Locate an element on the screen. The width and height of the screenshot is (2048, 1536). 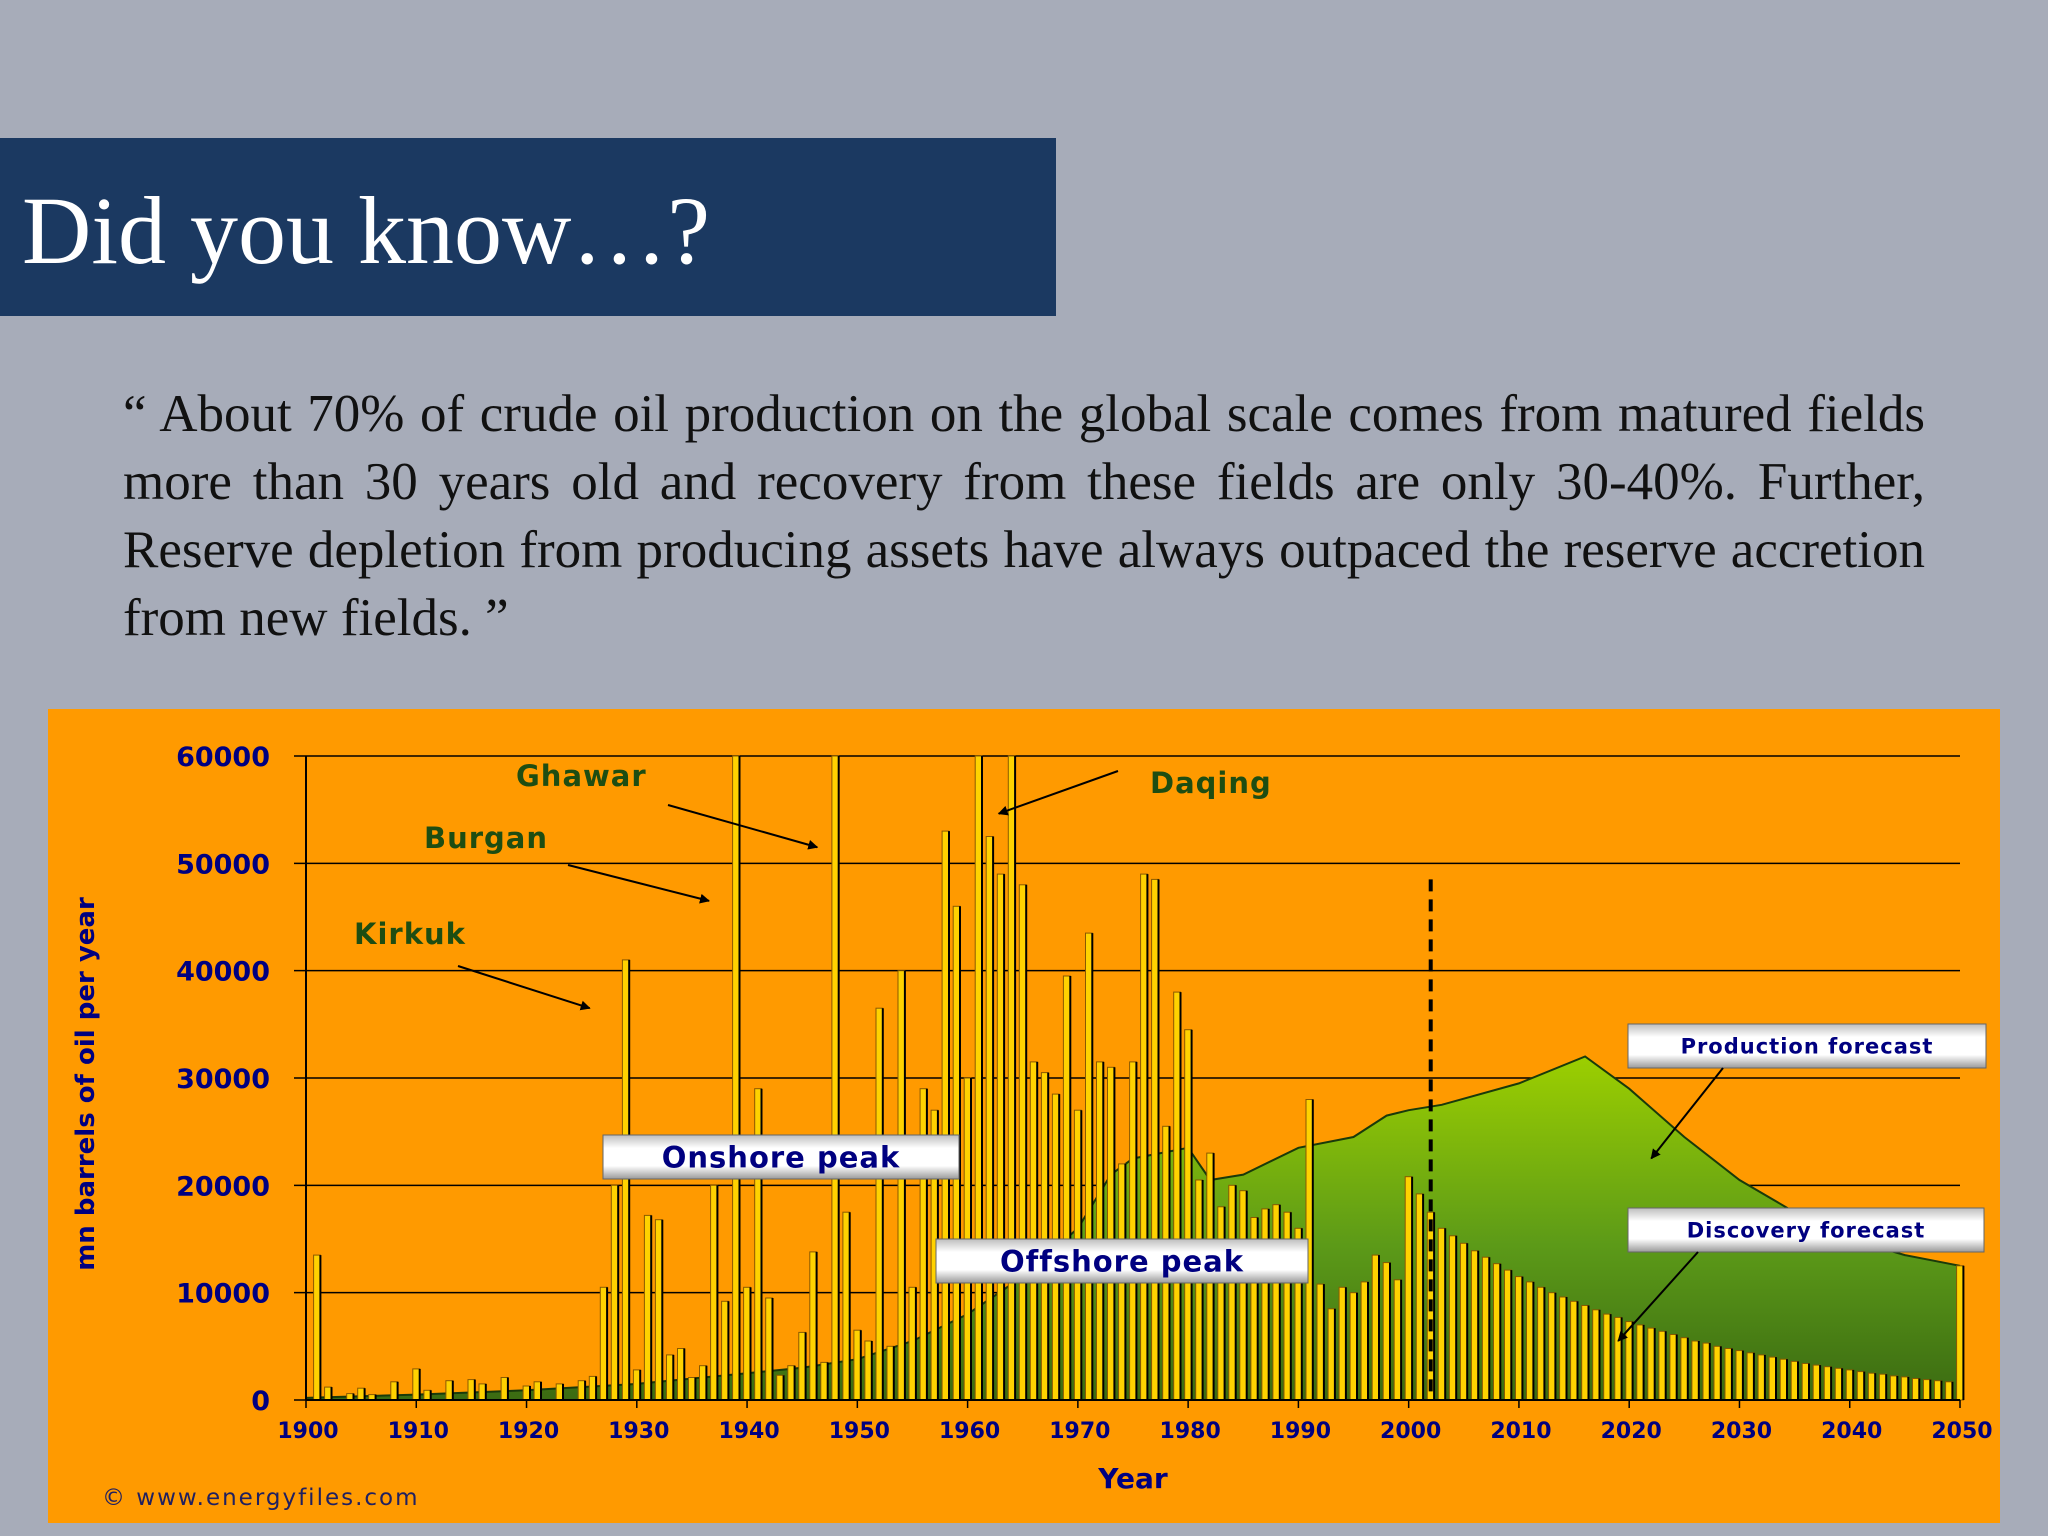
y-tick-label: 30000 is located at coordinates (223, 1079).